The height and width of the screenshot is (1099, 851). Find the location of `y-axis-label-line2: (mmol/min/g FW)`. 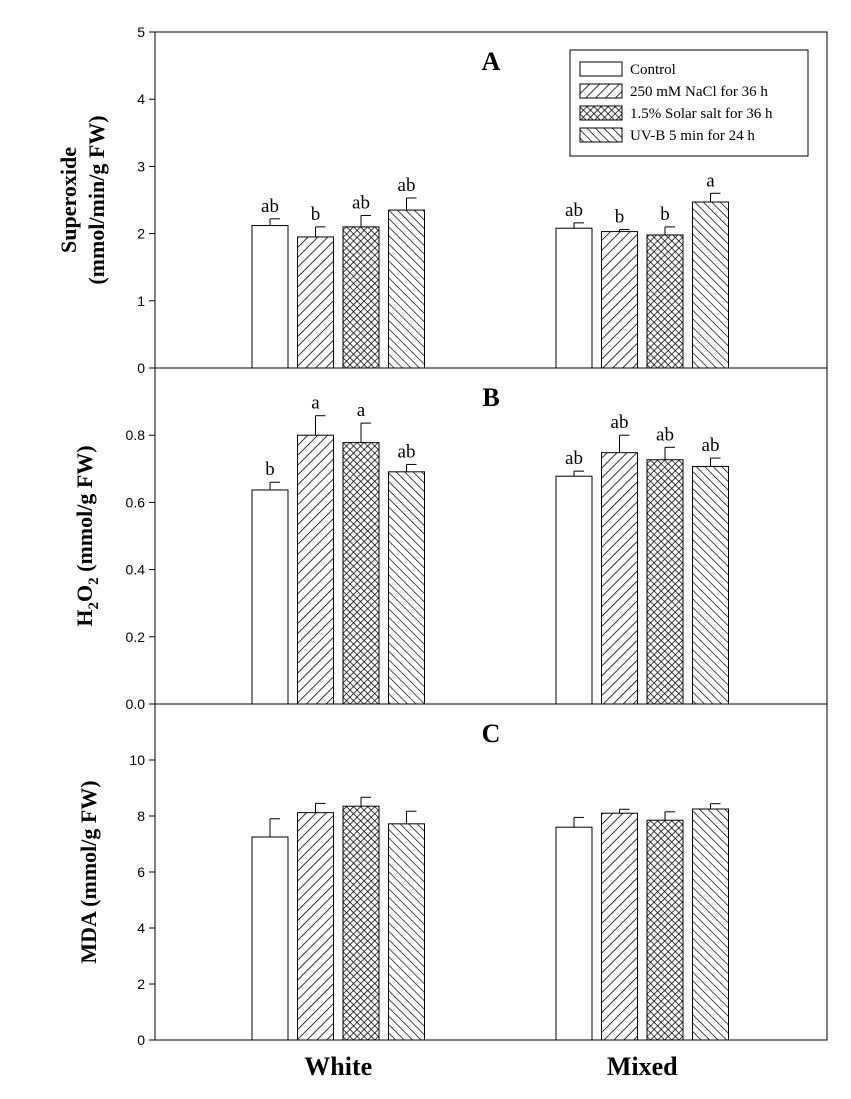

y-axis-label-line2: (mmol/min/g FW) is located at coordinates (96, 199).